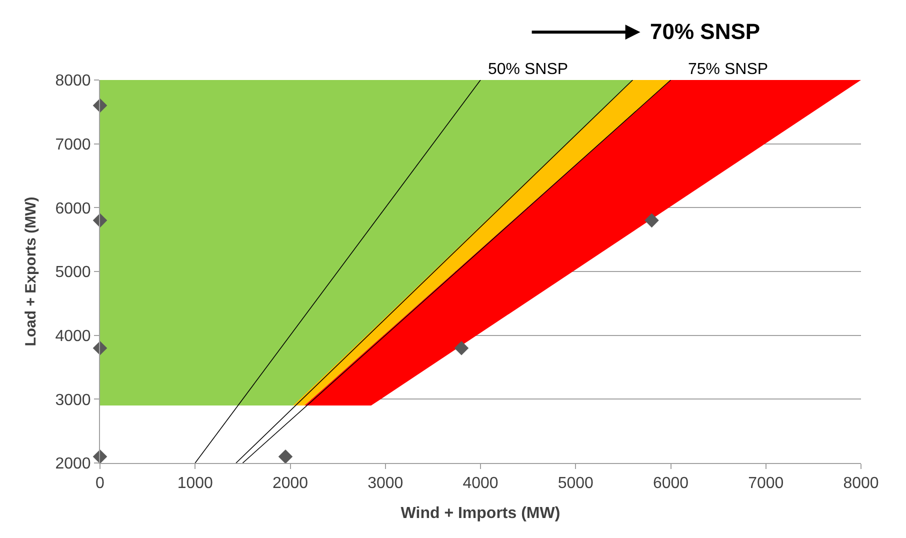 The height and width of the screenshot is (538, 906). Describe the element at coordinates (73, 209) in the screenshot. I see `y-tick-label: 6000` at that location.